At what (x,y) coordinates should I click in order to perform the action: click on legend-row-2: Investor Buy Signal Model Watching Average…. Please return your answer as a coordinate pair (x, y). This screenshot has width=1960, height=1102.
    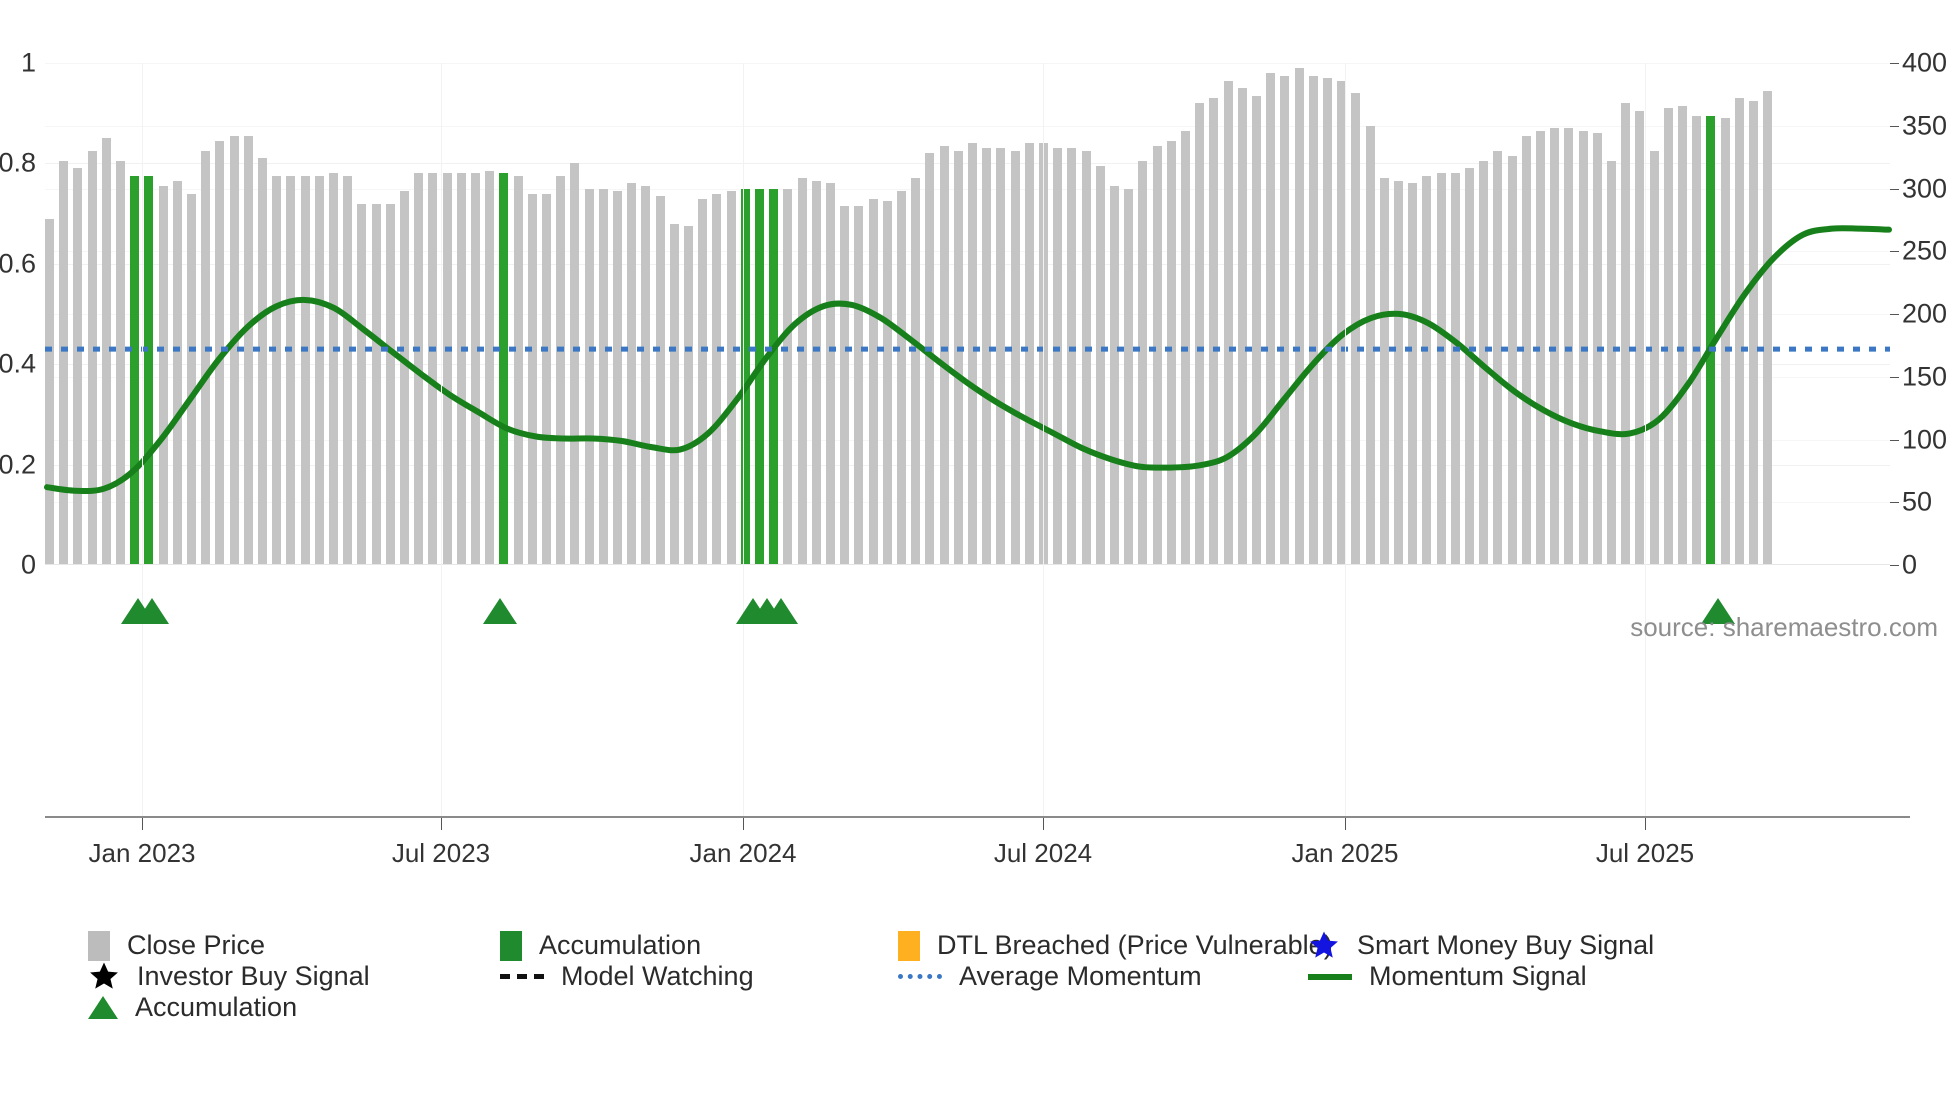
    Looking at the image, I should click on (1008, 976).